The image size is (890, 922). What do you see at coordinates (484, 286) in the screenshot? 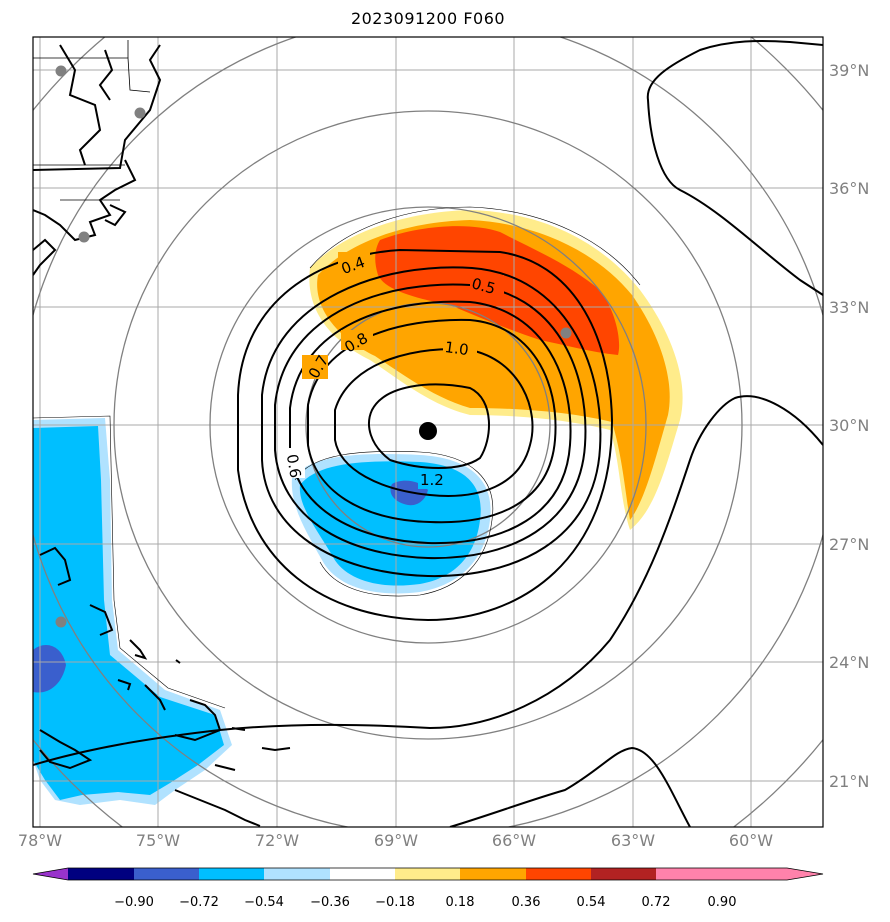
I see `contour-label-0.5: 0.5` at bounding box center [484, 286].